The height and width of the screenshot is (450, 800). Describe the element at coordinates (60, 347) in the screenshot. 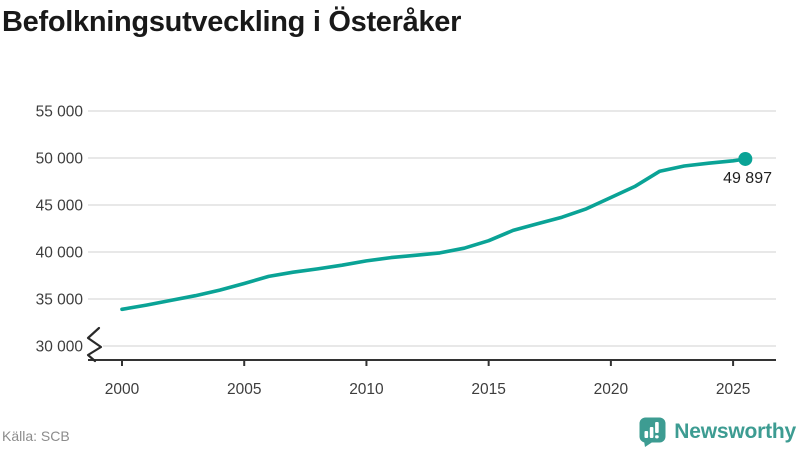

I see `y-tick-label: 30 000` at that location.